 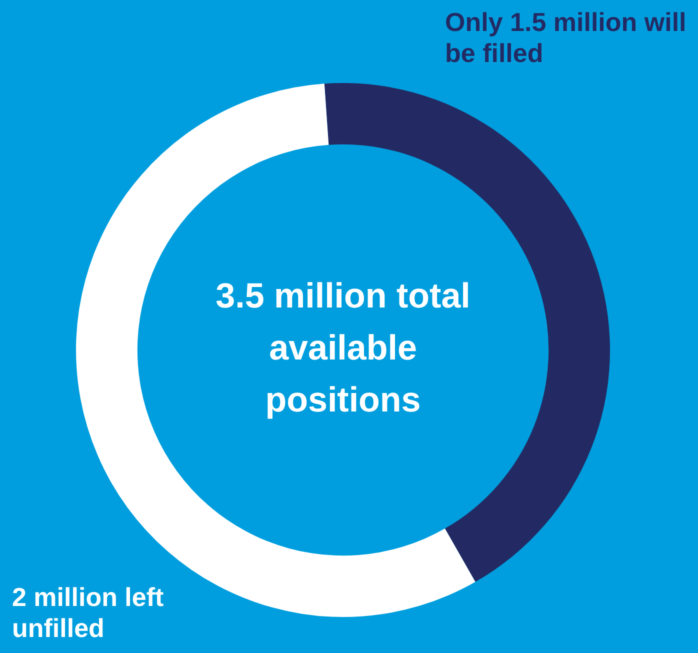 I want to click on slice-label: Only 1.5 million will be filled, so click(x=565, y=37).